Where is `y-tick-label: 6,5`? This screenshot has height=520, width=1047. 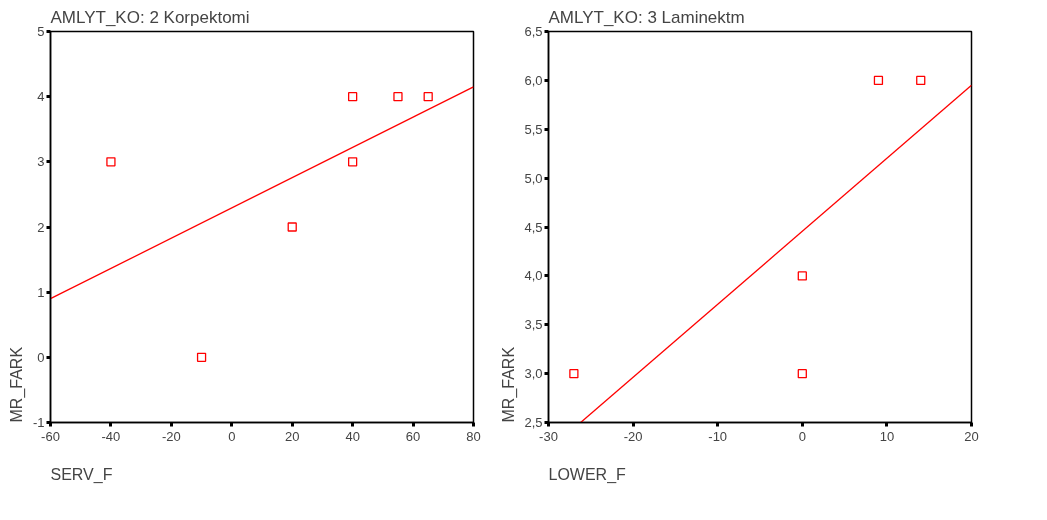
y-tick-label: 6,5 is located at coordinates (533, 31).